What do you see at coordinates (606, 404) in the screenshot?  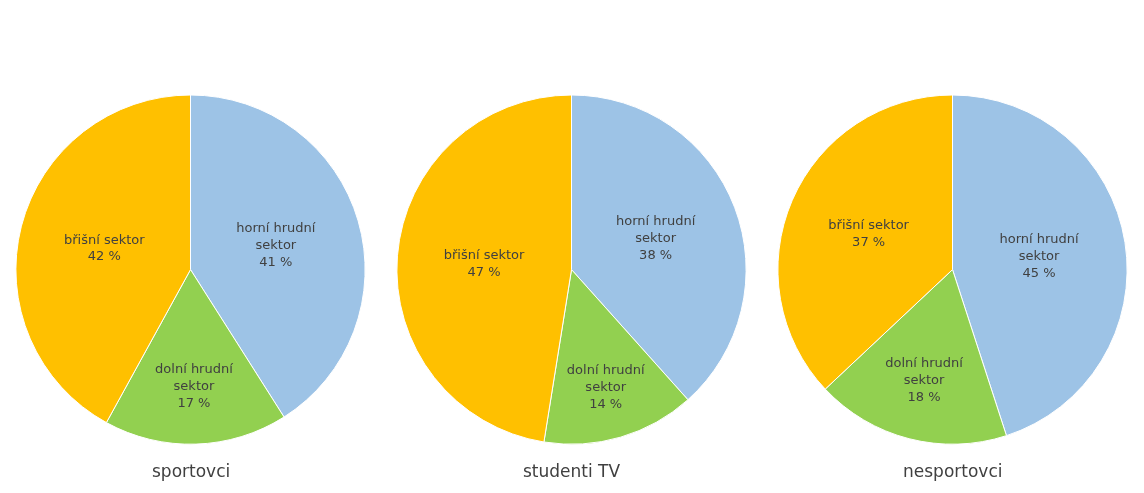 I see `data-label: 14 %` at bounding box center [606, 404].